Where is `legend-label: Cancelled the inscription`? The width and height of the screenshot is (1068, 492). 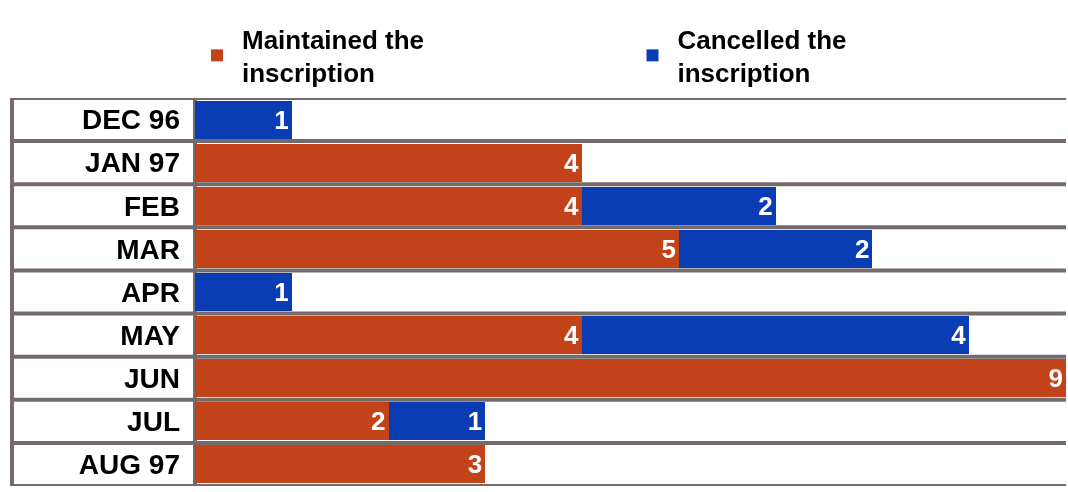 legend-label: Cancelled the inscription is located at coordinates (762, 56).